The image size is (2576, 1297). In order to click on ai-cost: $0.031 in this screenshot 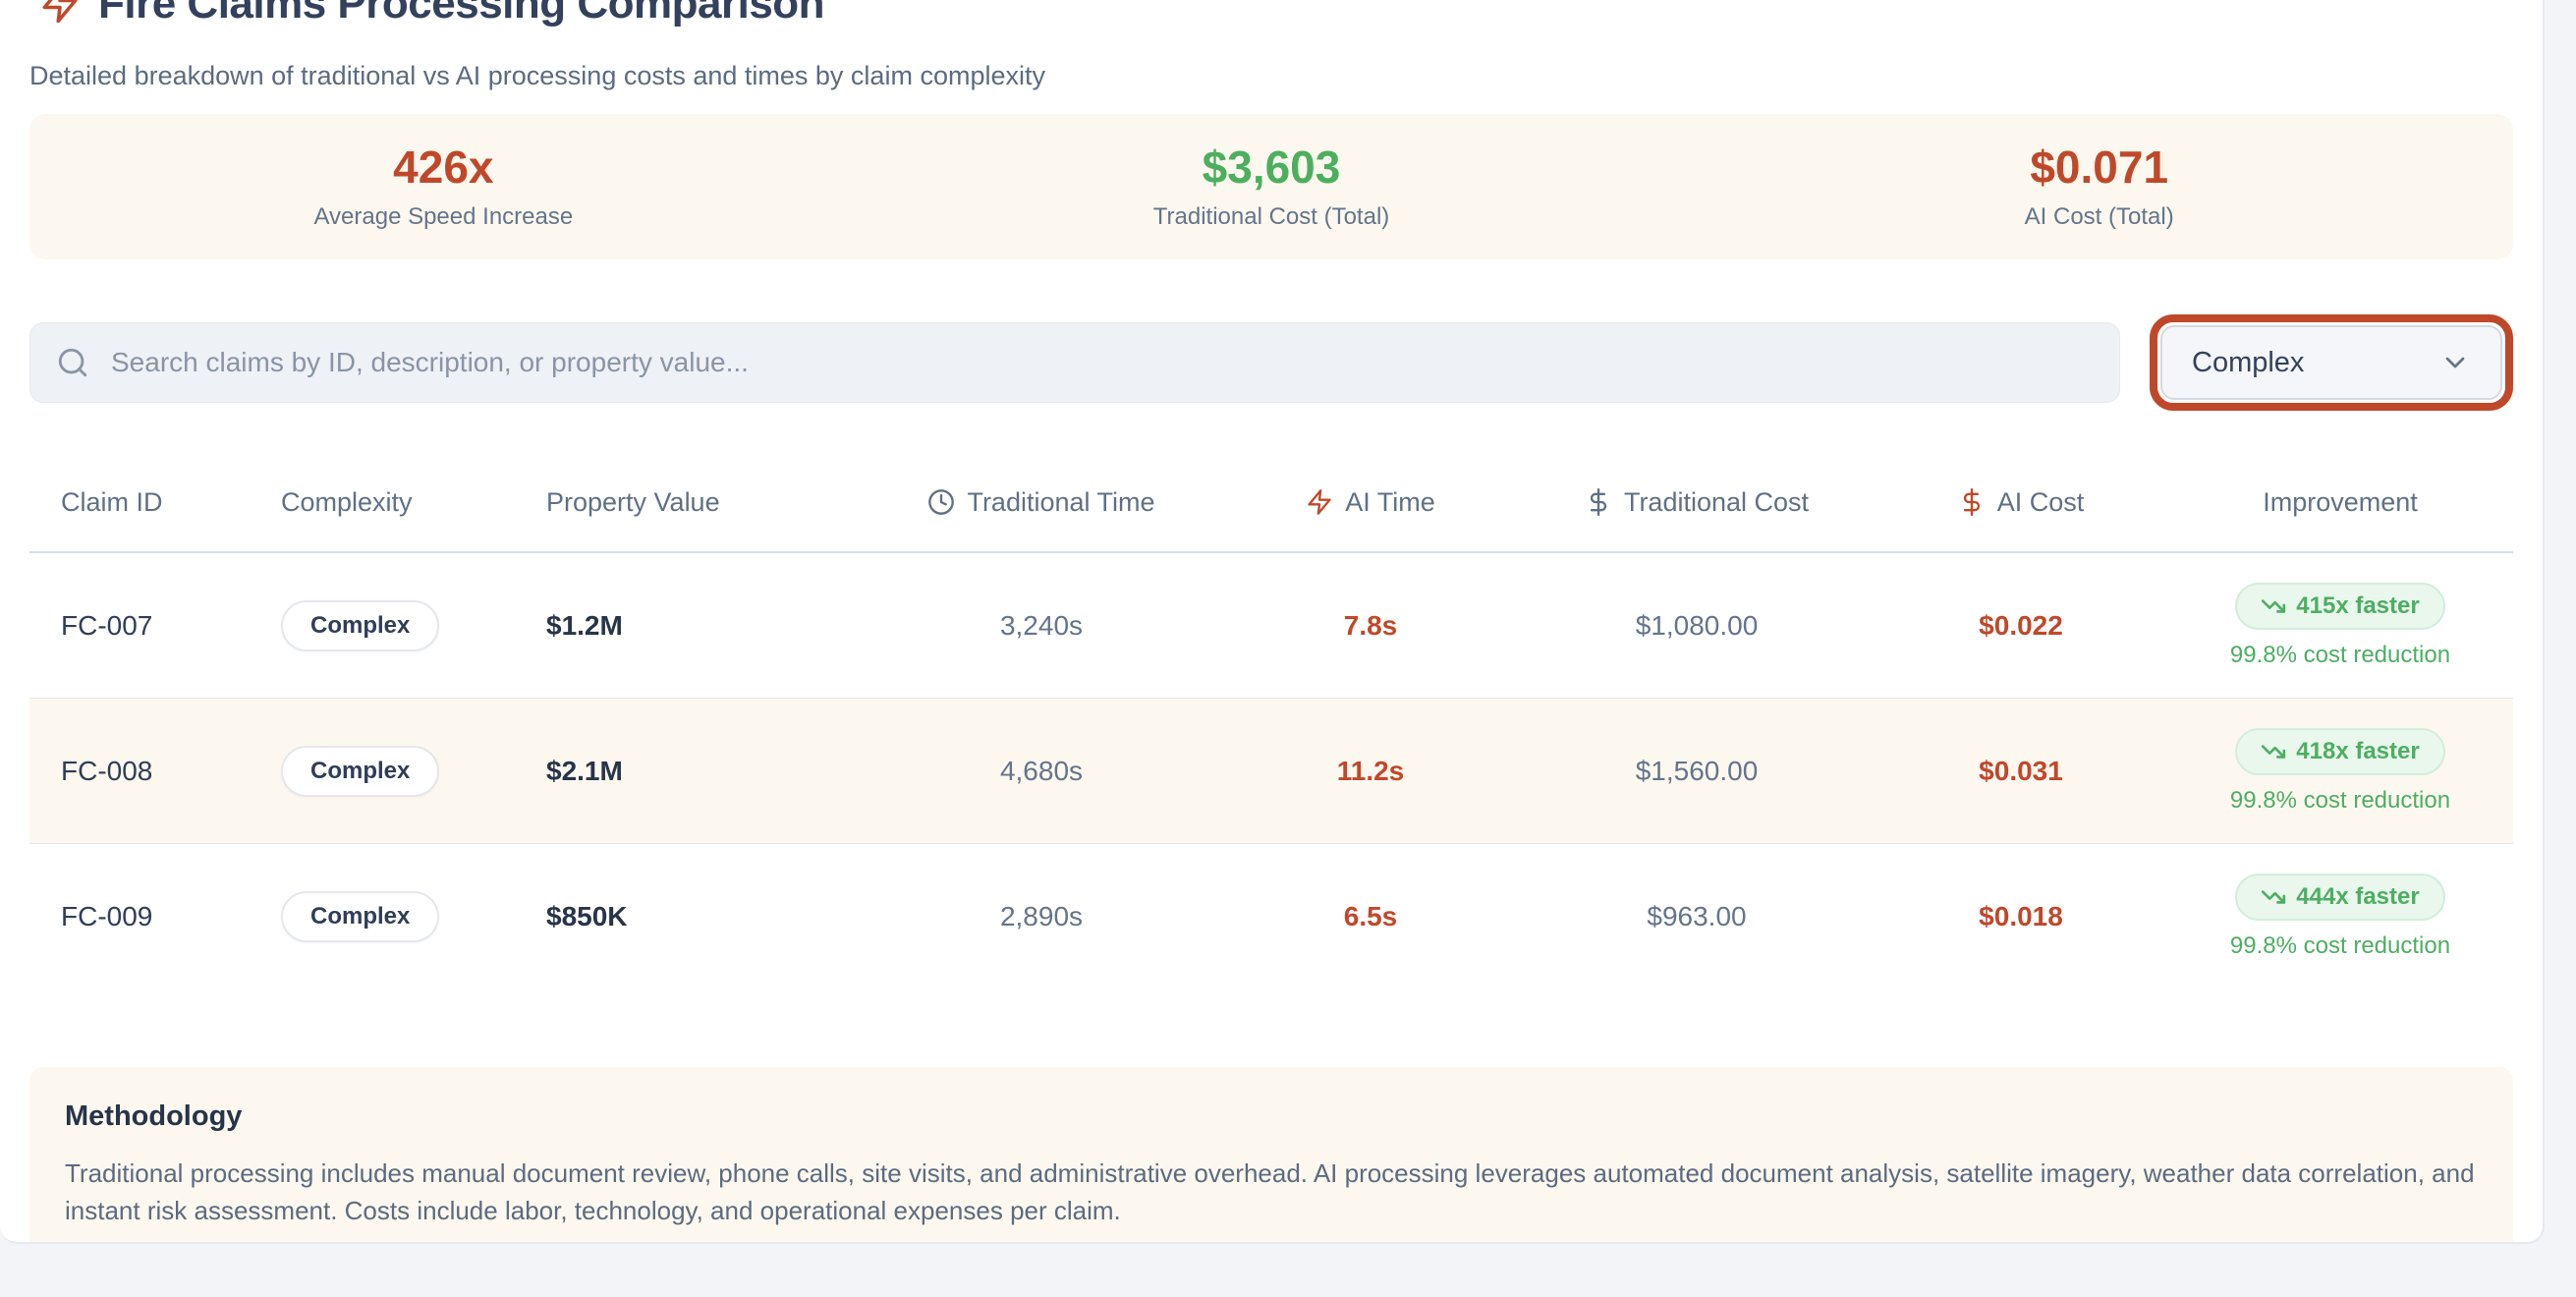, I will do `click(2021, 770)`.